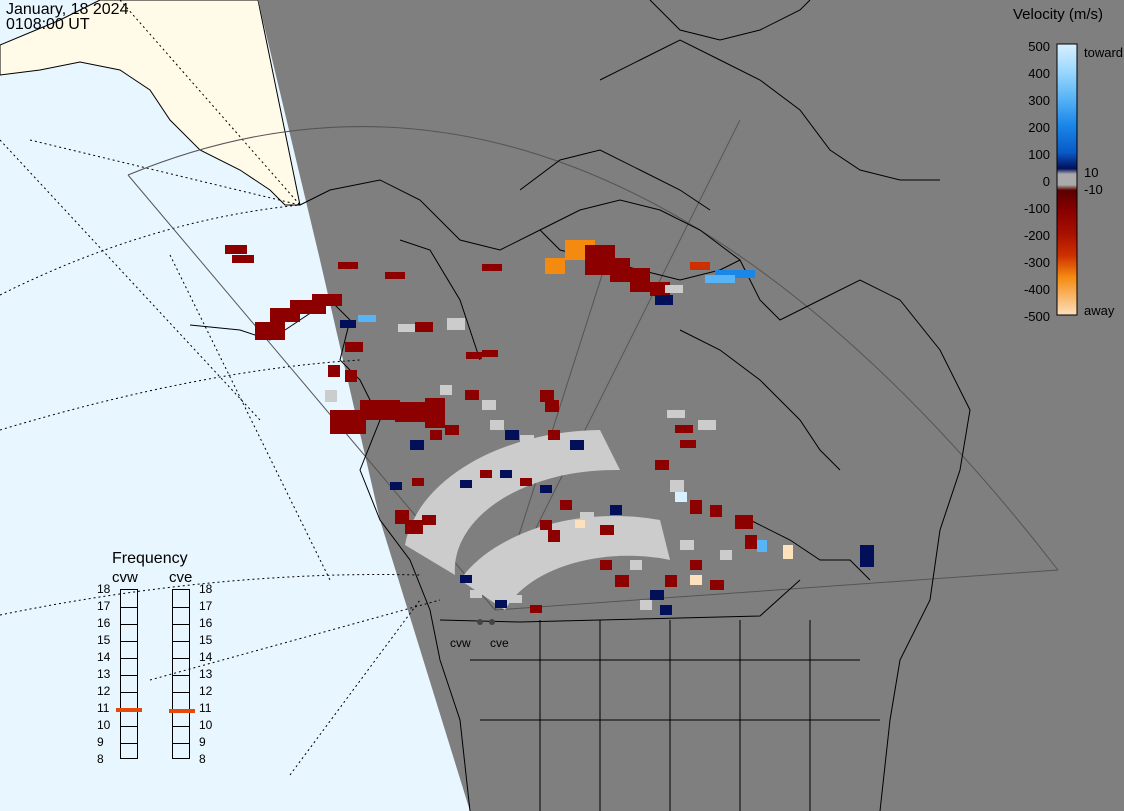 The width and height of the screenshot is (1124, 811). Describe the element at coordinates (100, 742) in the screenshot. I see `frequency-scale-label: 9` at that location.